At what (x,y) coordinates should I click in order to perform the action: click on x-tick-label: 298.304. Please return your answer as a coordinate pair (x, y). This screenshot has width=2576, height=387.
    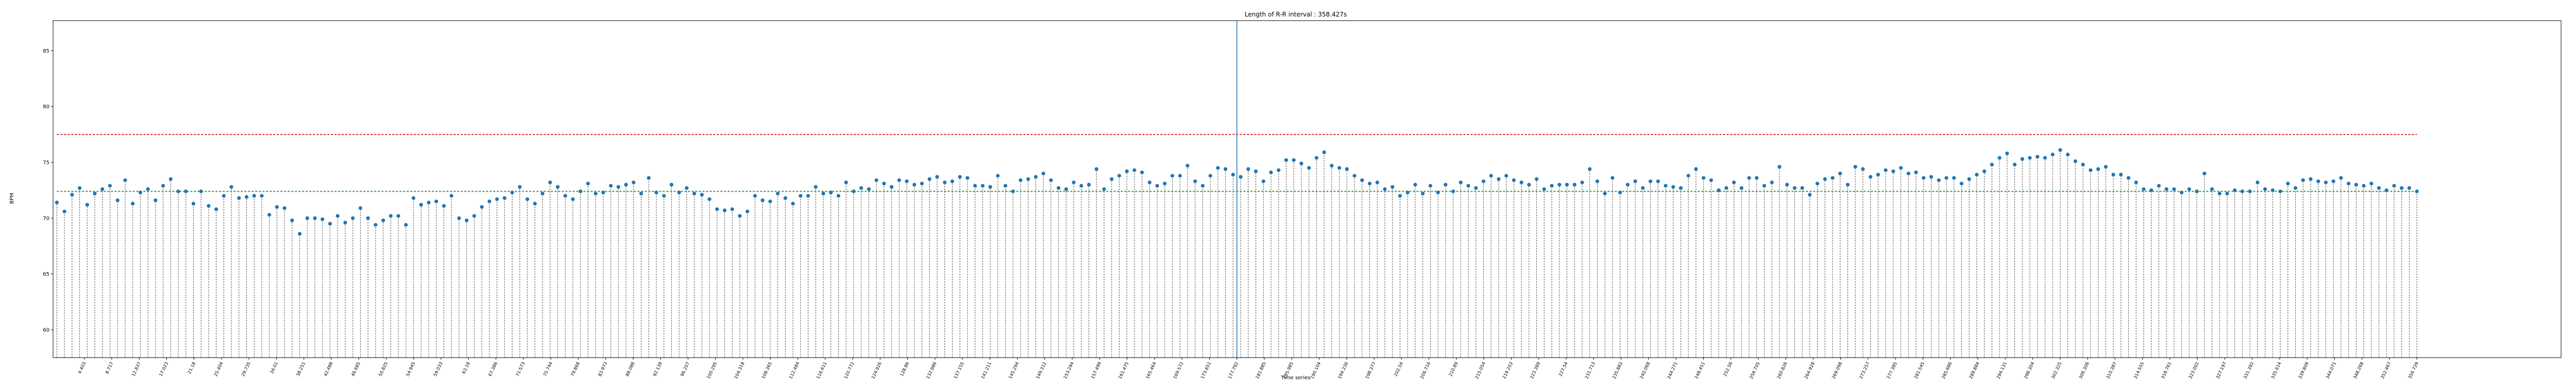
    Looking at the image, I should click on (2029, 370).